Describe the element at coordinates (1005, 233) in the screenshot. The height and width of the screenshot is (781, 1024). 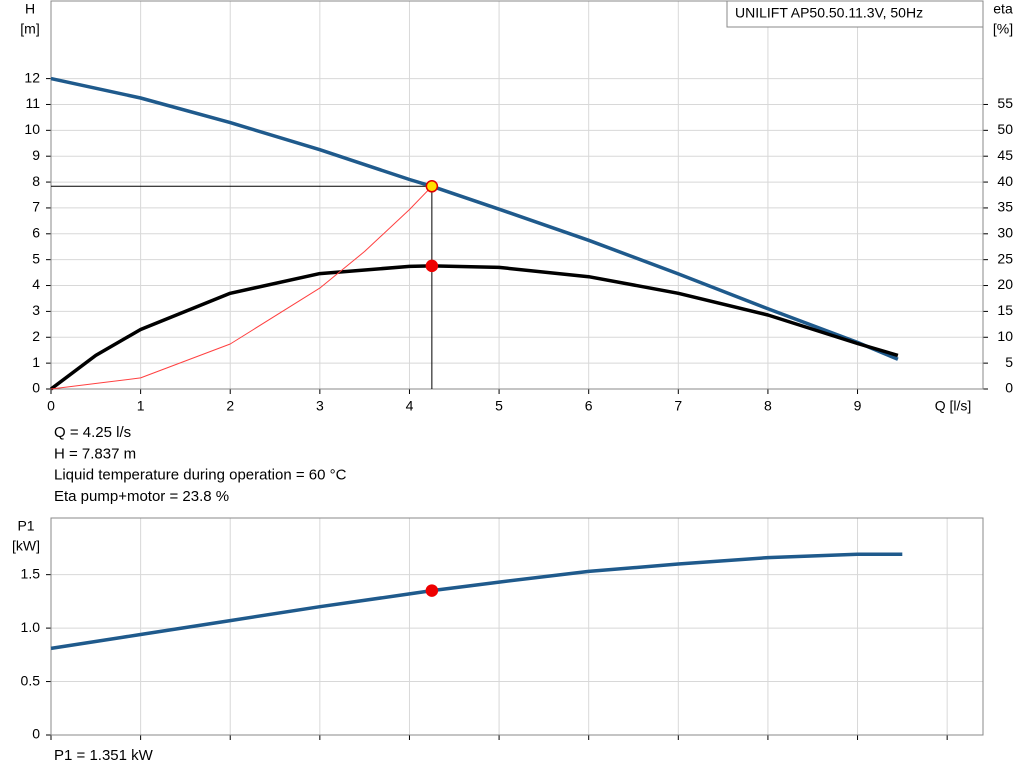
I see `y2-tick-label: 30` at that location.